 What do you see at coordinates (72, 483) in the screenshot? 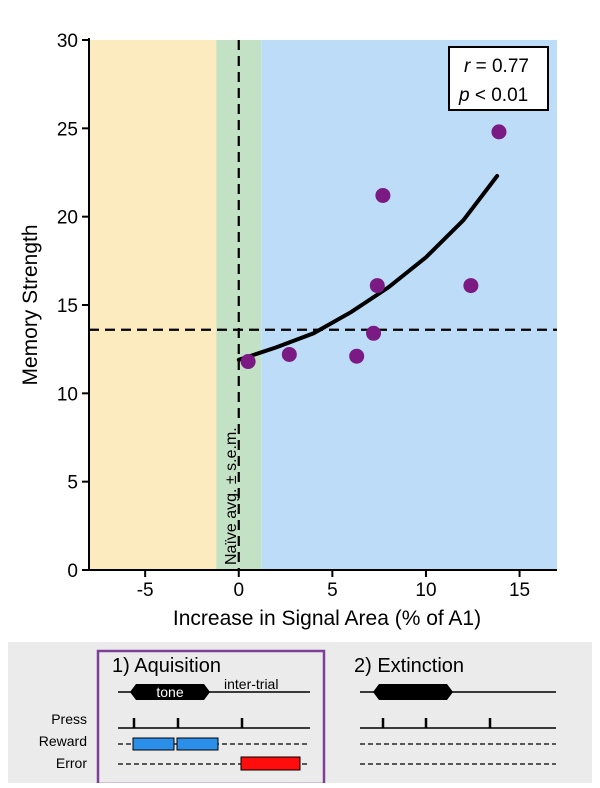
I see `y-tick-label: 5` at bounding box center [72, 483].